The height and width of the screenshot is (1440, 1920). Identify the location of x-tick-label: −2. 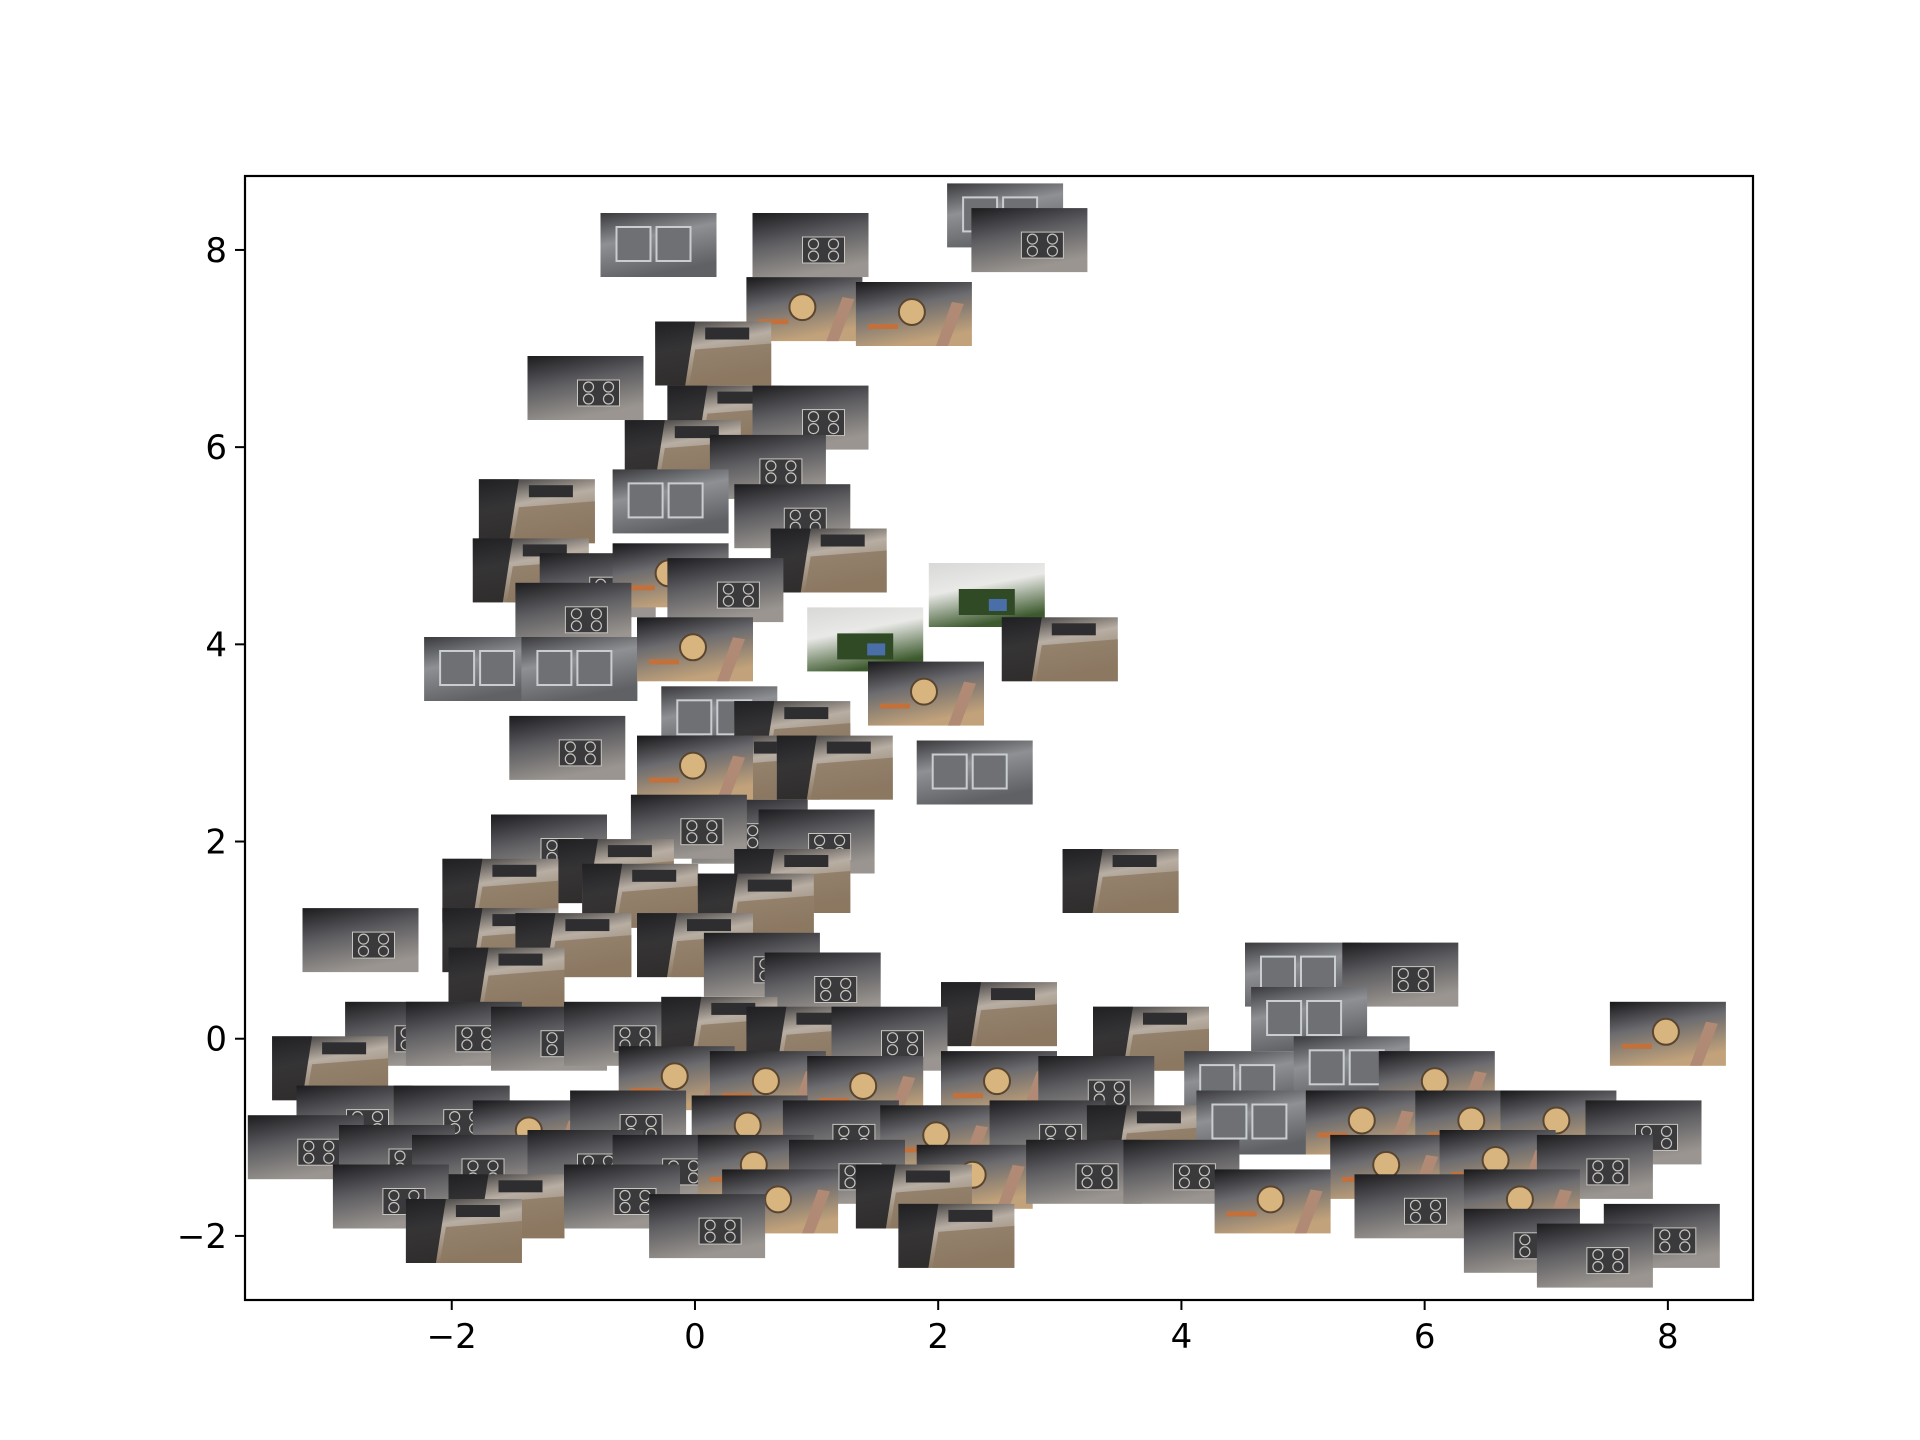
(452, 1337).